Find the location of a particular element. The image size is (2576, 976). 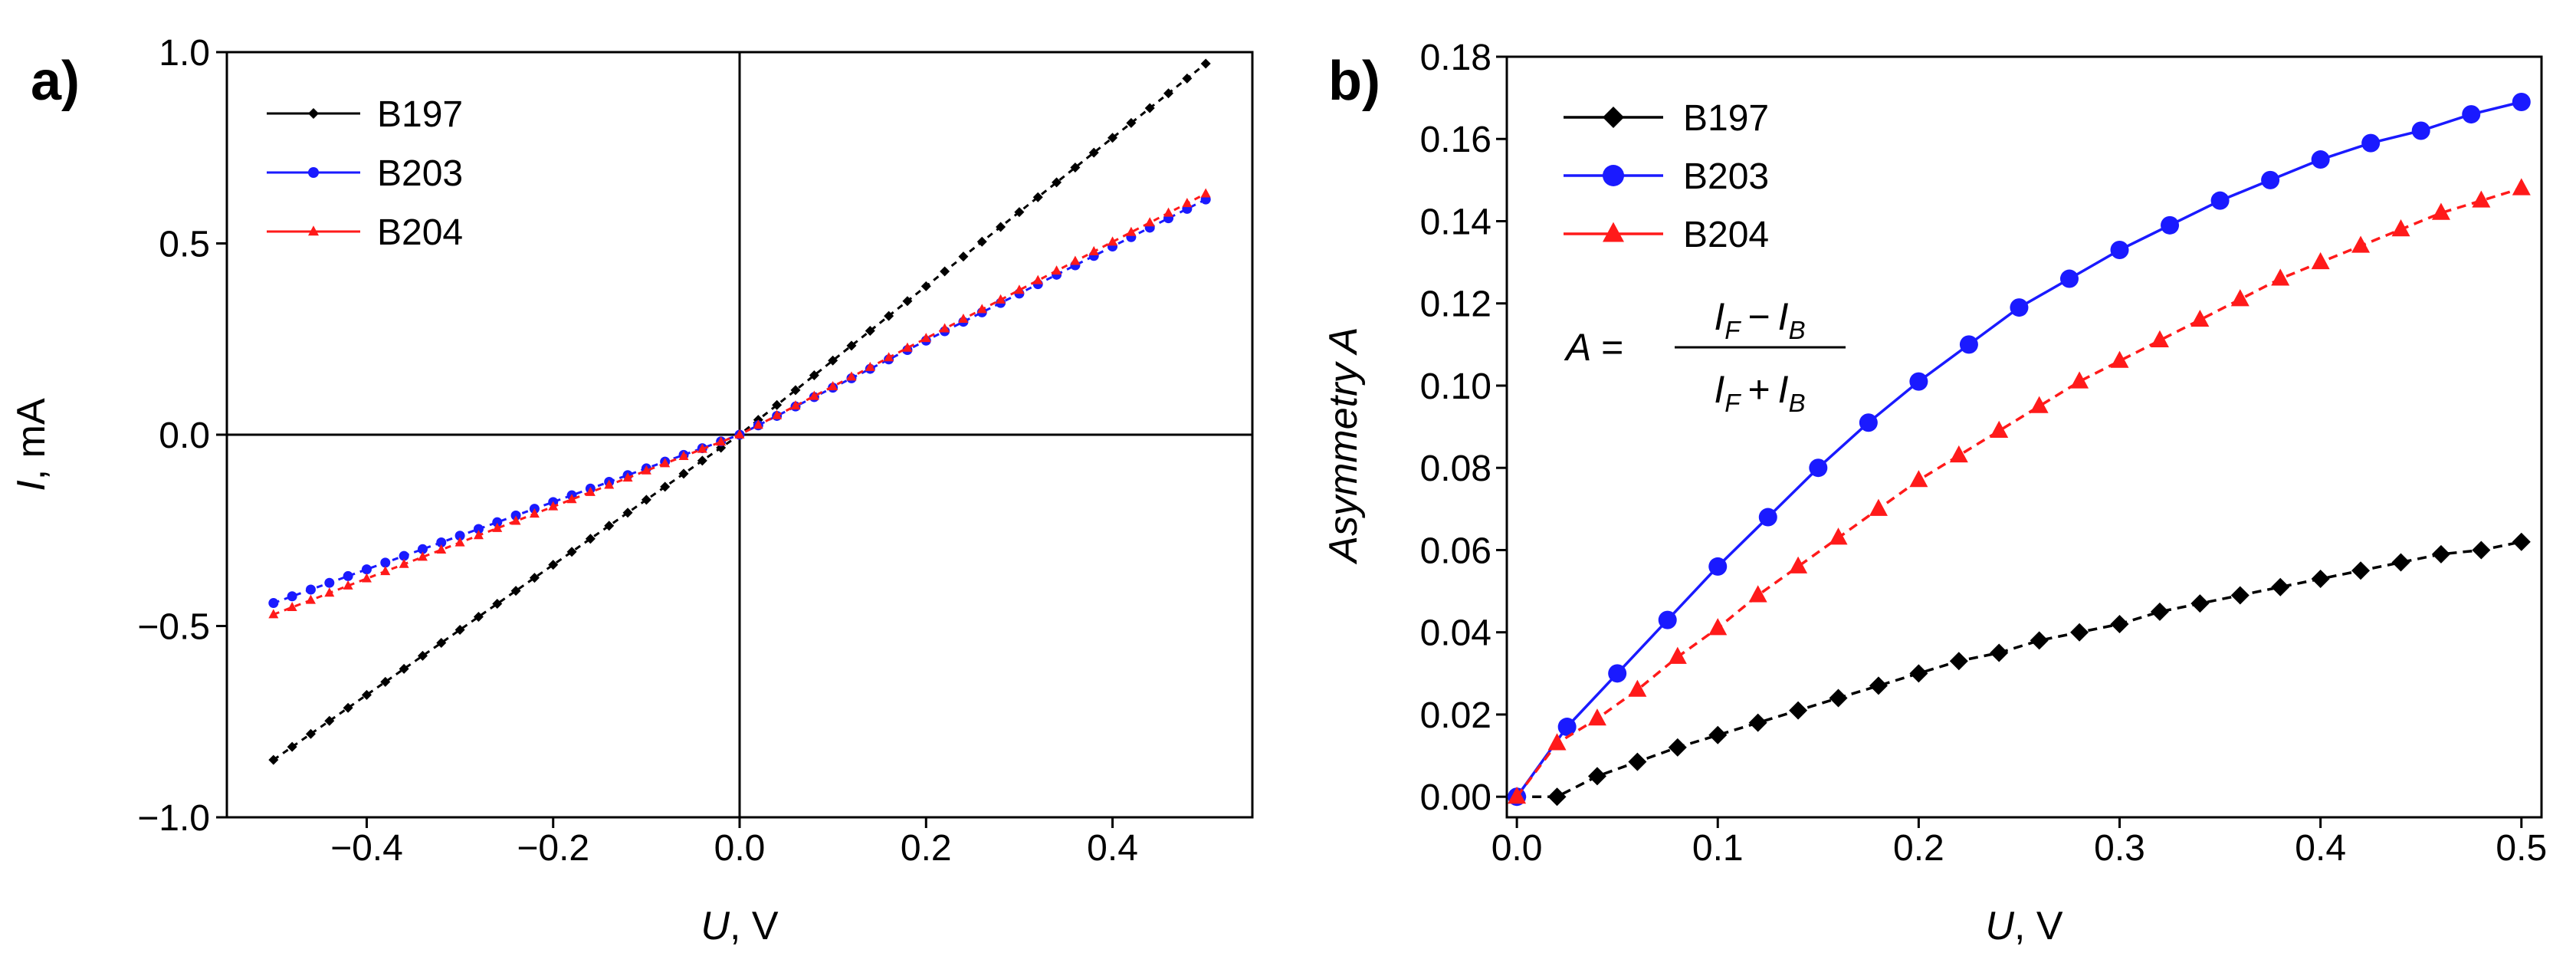

formula-sub: F is located at coordinates (1732, 330).